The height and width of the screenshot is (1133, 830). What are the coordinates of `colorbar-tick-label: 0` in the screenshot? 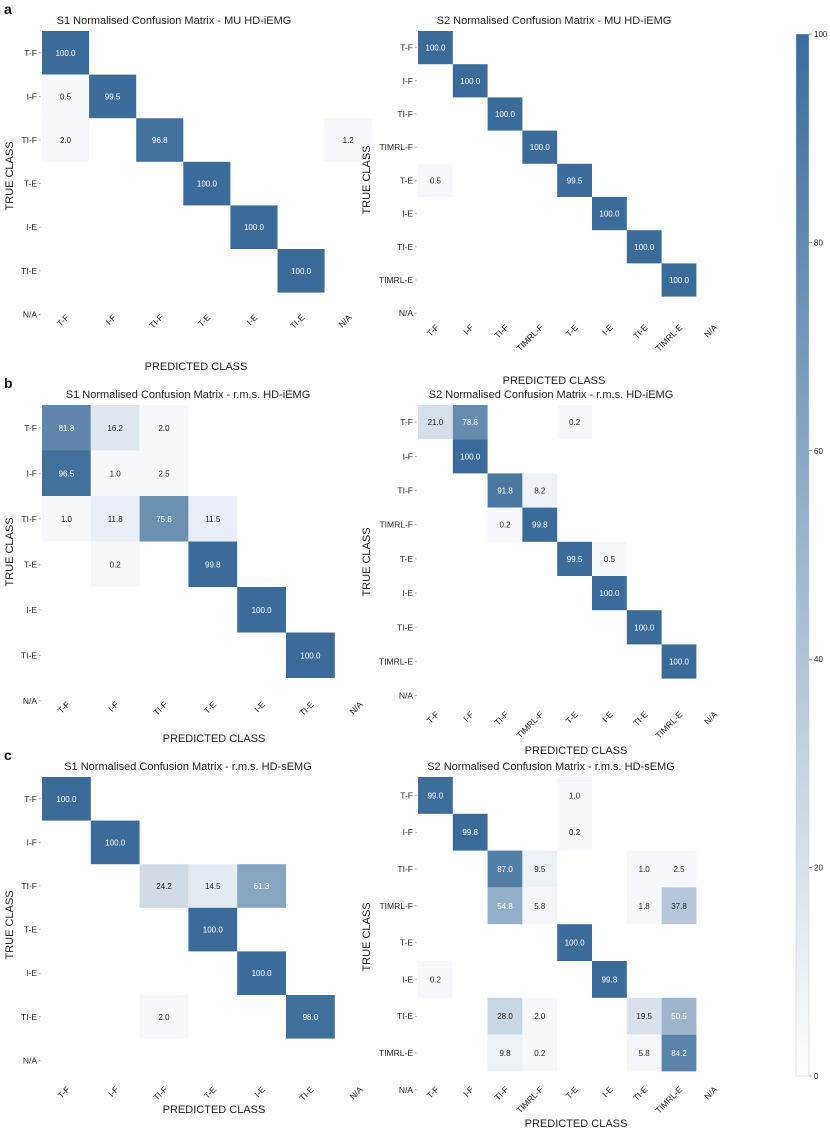 It's located at (816, 1076).